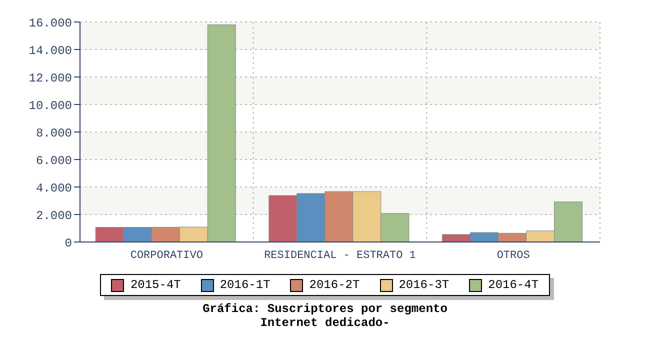 The height and width of the screenshot is (350, 650). I want to click on y-tick-label: 0, so click(68, 243).